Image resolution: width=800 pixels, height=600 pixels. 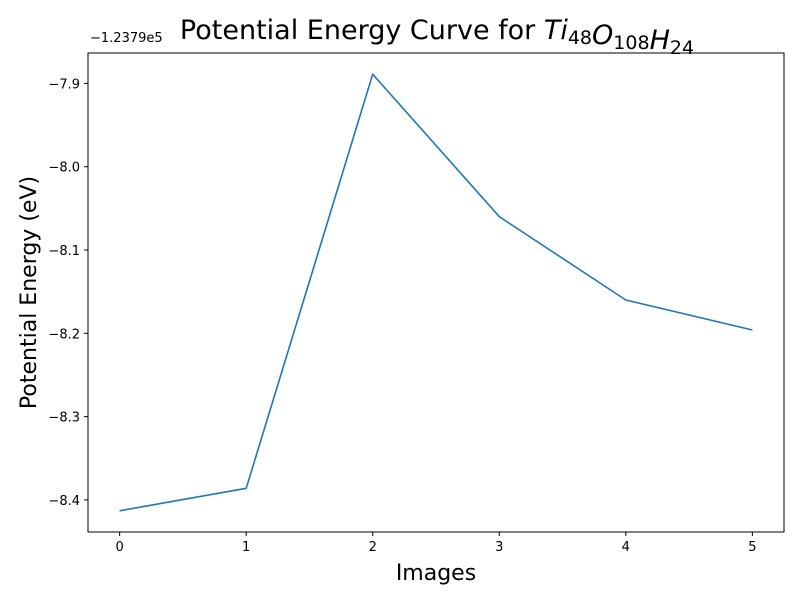 I want to click on y-tick-label: −8.0, so click(x=64, y=168).